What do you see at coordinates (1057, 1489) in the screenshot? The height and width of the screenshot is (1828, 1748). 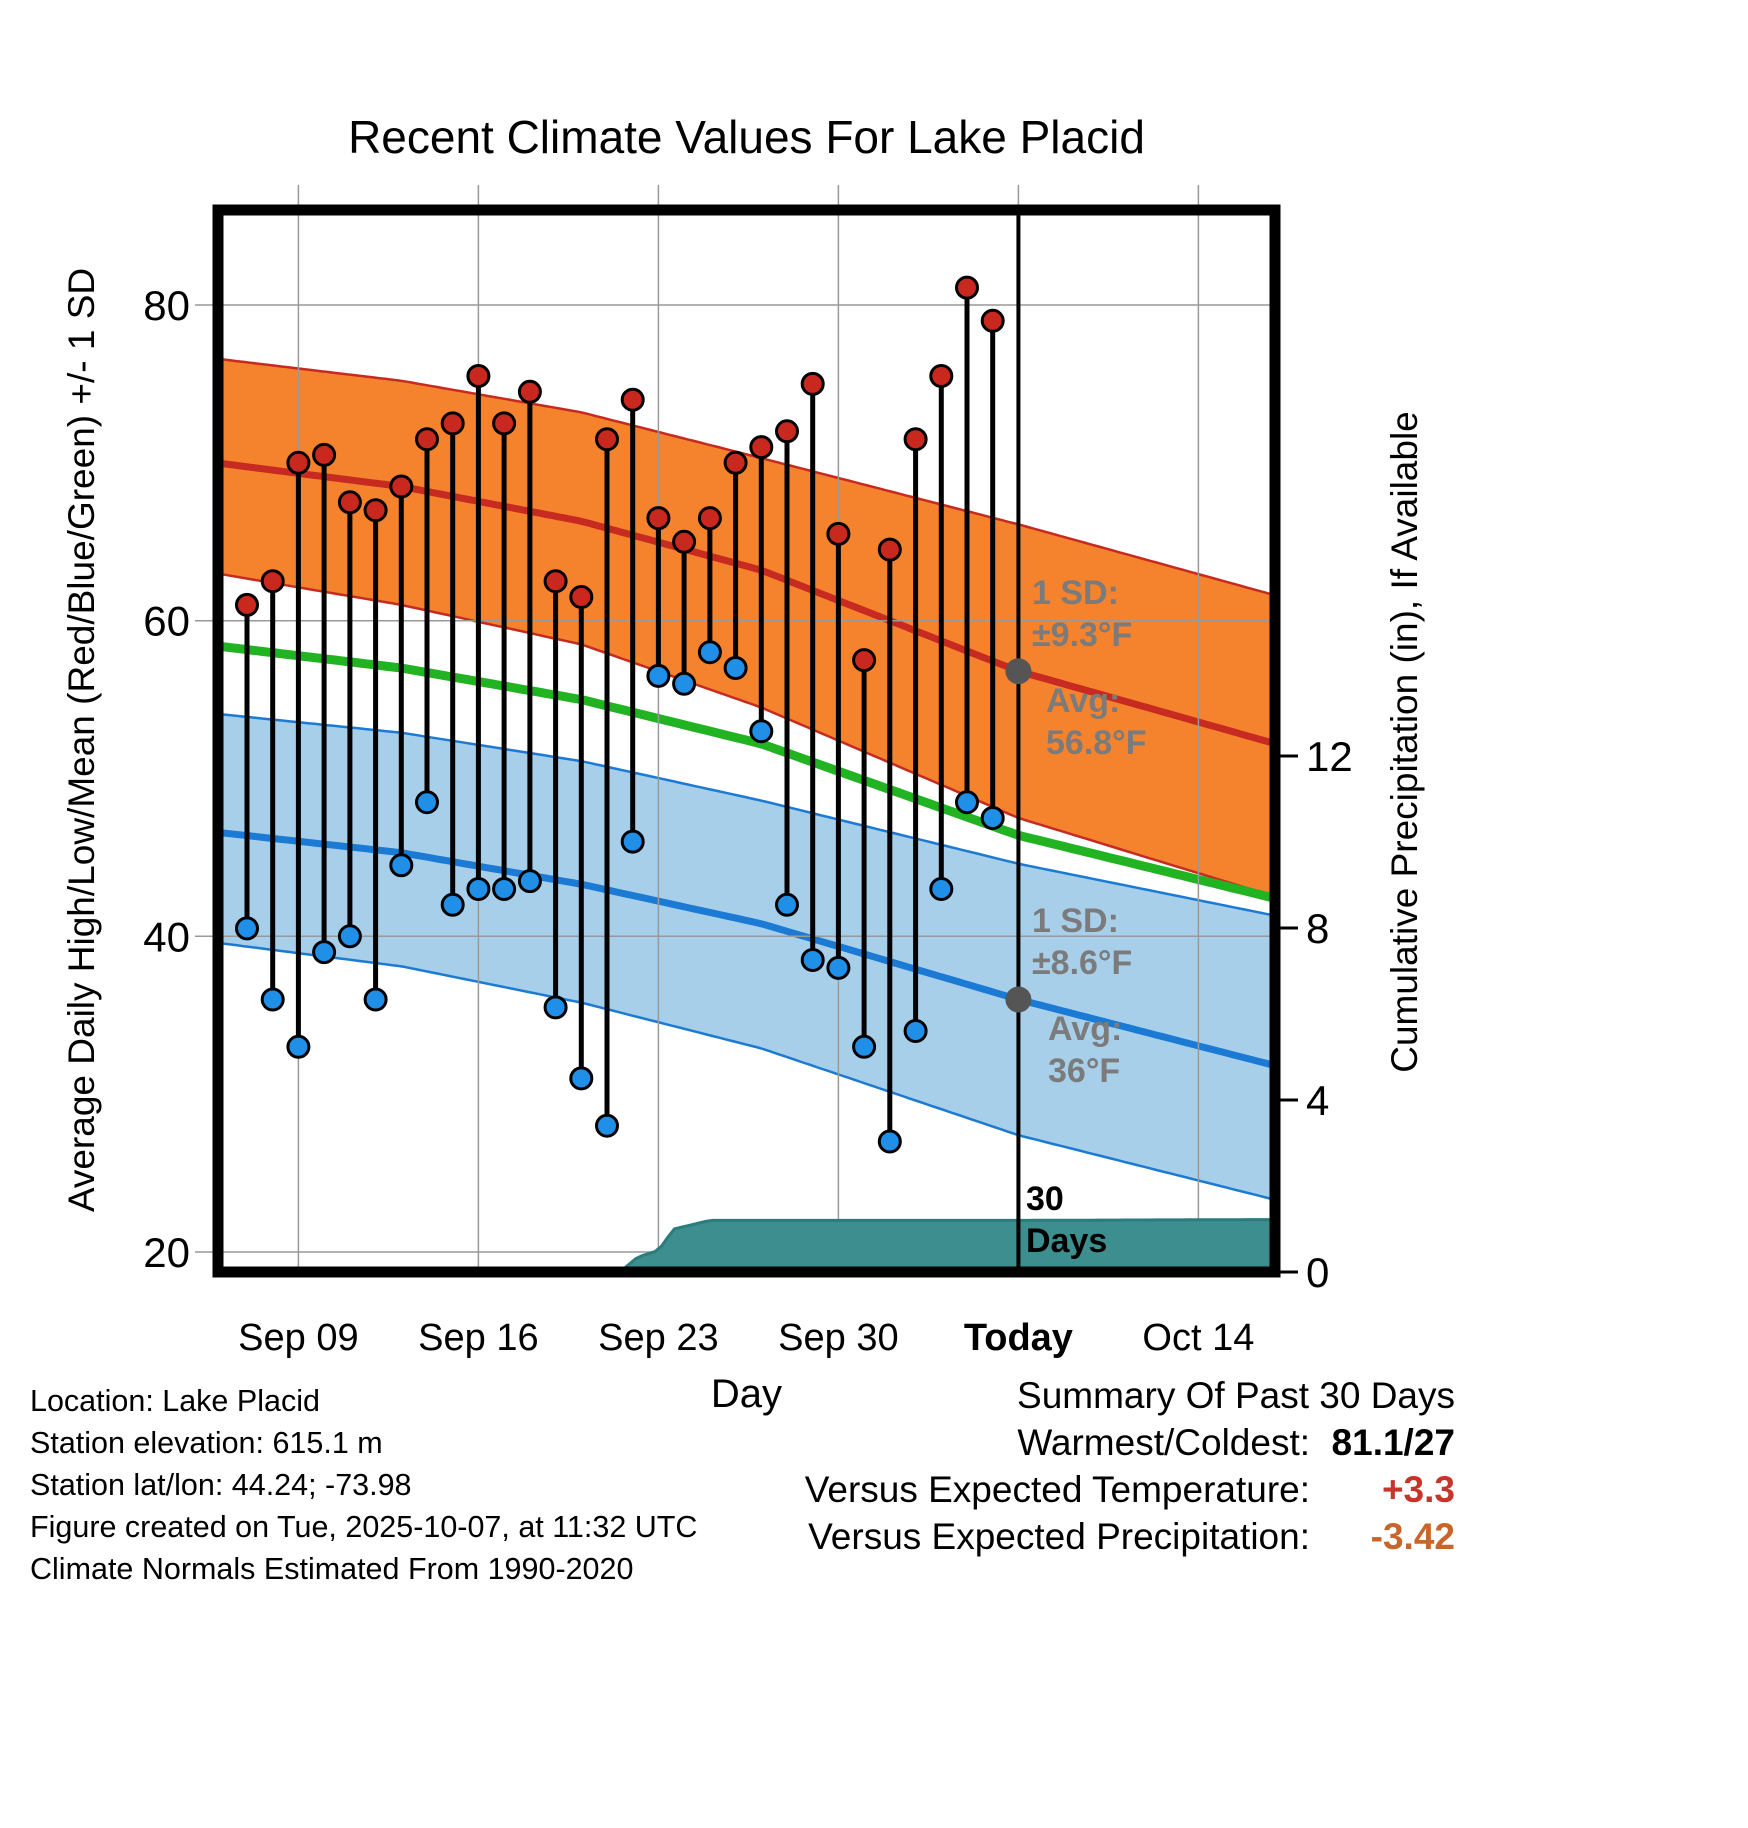 I see `summary-label-1: Versus Expected Temperature:` at bounding box center [1057, 1489].